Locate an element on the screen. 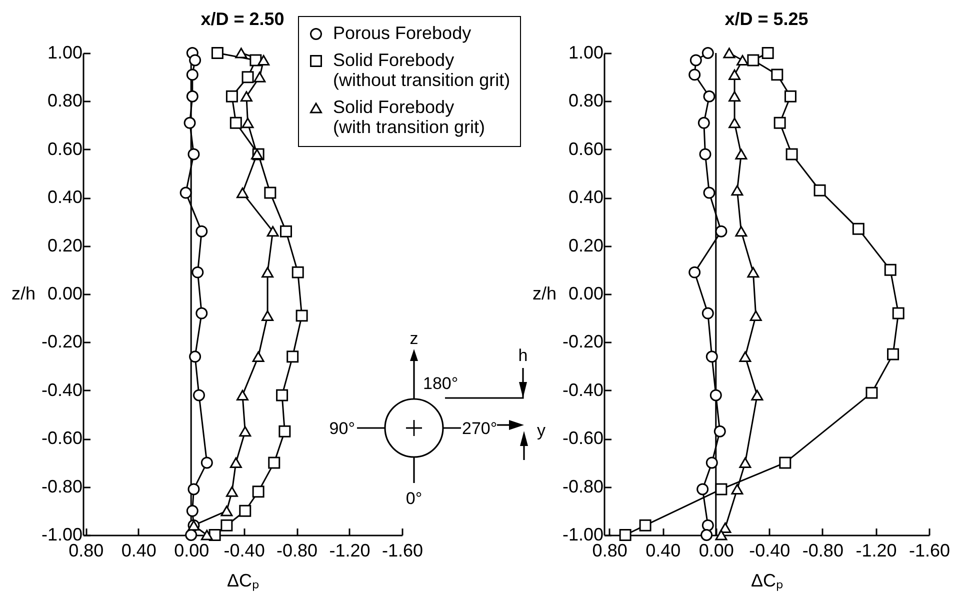 This screenshot has width=960, height=603. chart-title: x/D = 2.50 is located at coordinates (242, 19).